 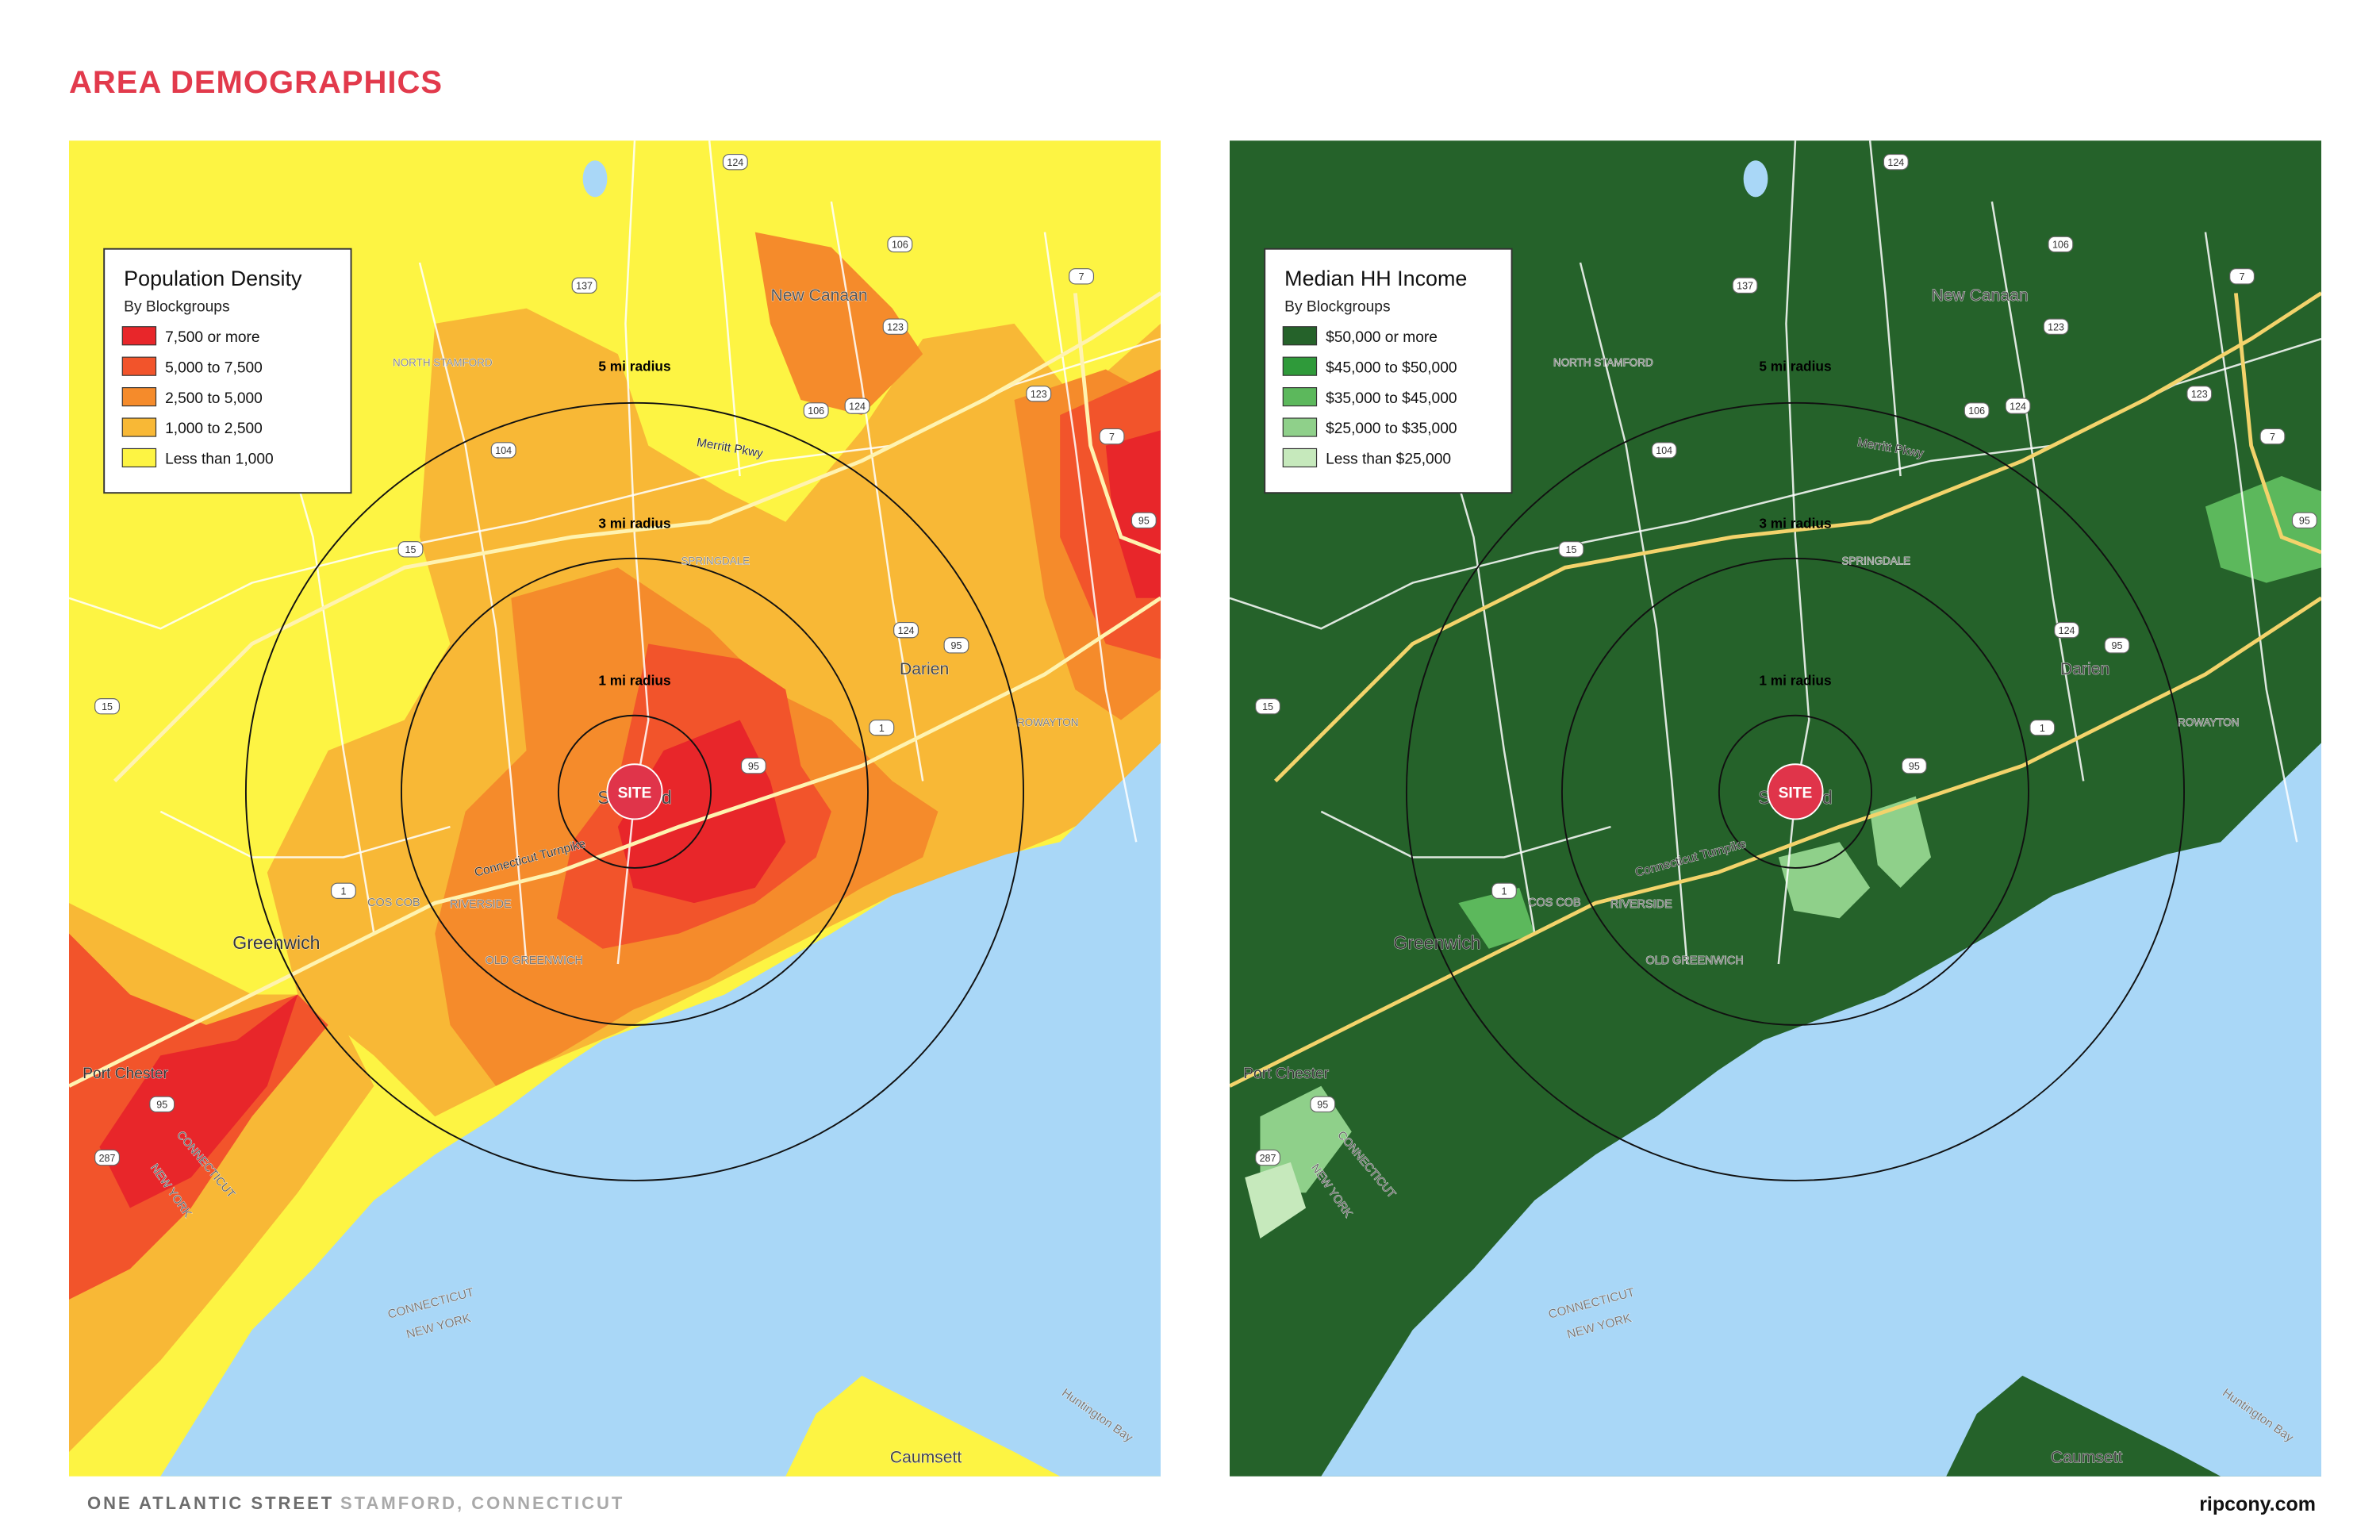 I want to click on radius-ring, so click(x=634, y=792).